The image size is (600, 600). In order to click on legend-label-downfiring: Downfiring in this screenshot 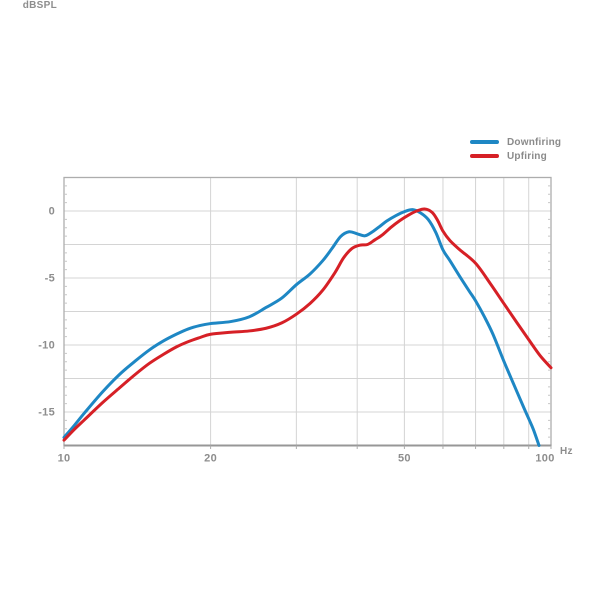, I will do `click(534, 142)`.